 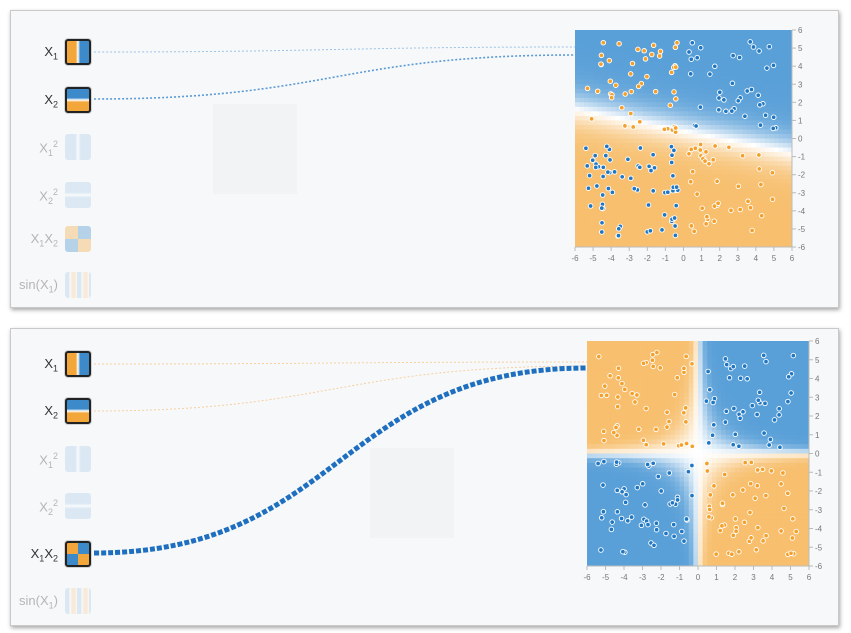 I want to click on x-tick-label: -3, so click(x=630, y=258).